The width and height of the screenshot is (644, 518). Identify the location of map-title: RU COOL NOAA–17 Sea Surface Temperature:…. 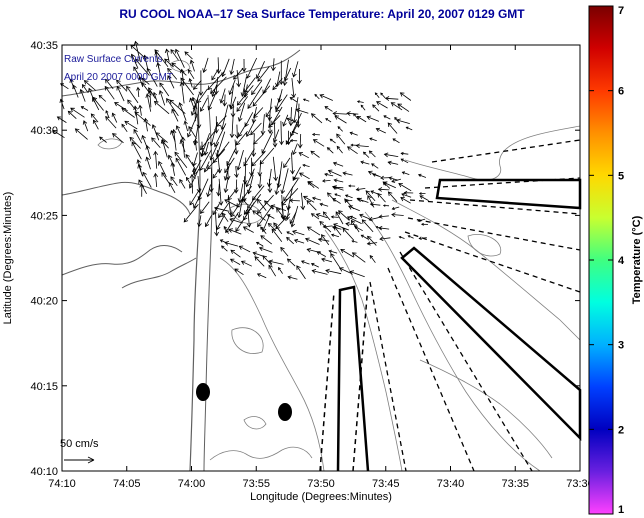
(322, 14).